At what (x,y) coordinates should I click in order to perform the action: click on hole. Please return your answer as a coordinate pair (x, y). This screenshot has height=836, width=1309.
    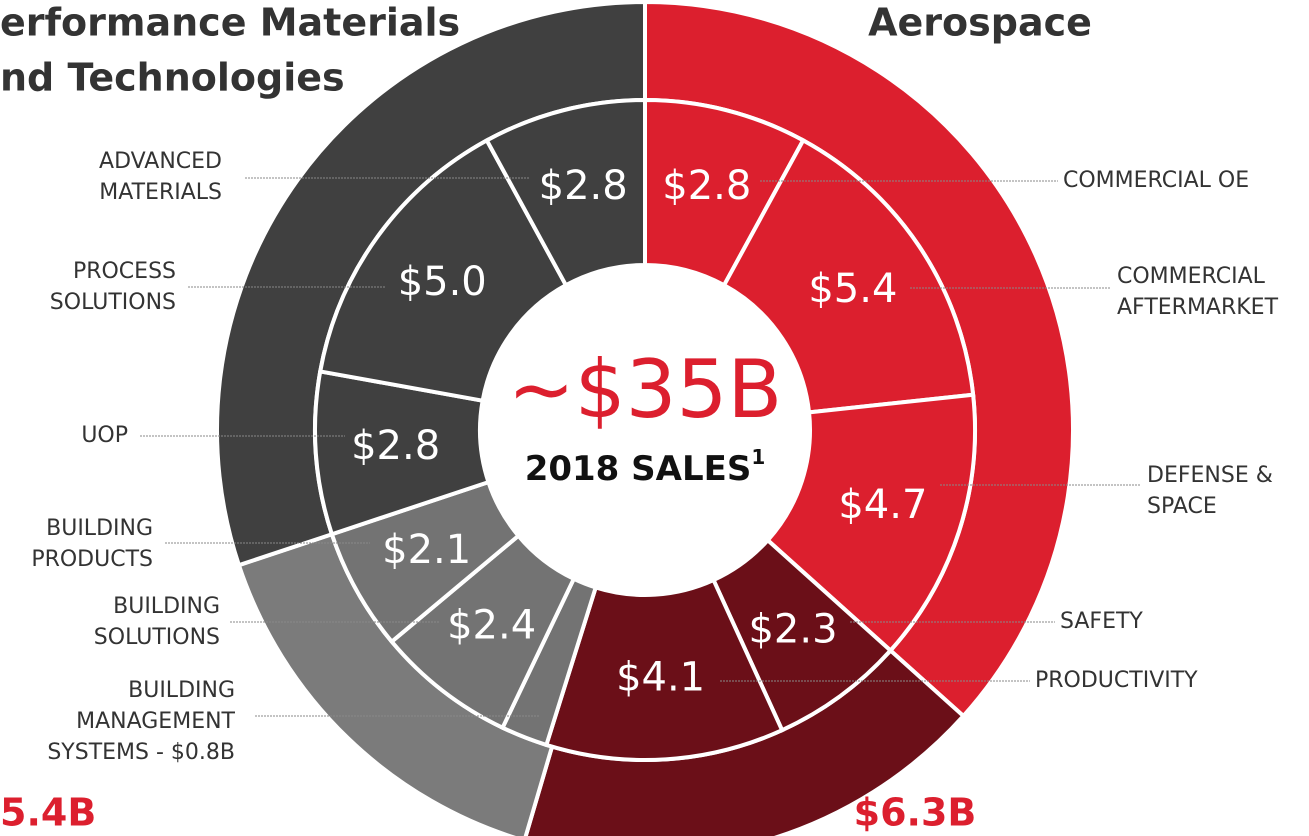
    Looking at the image, I should click on (645, 430).